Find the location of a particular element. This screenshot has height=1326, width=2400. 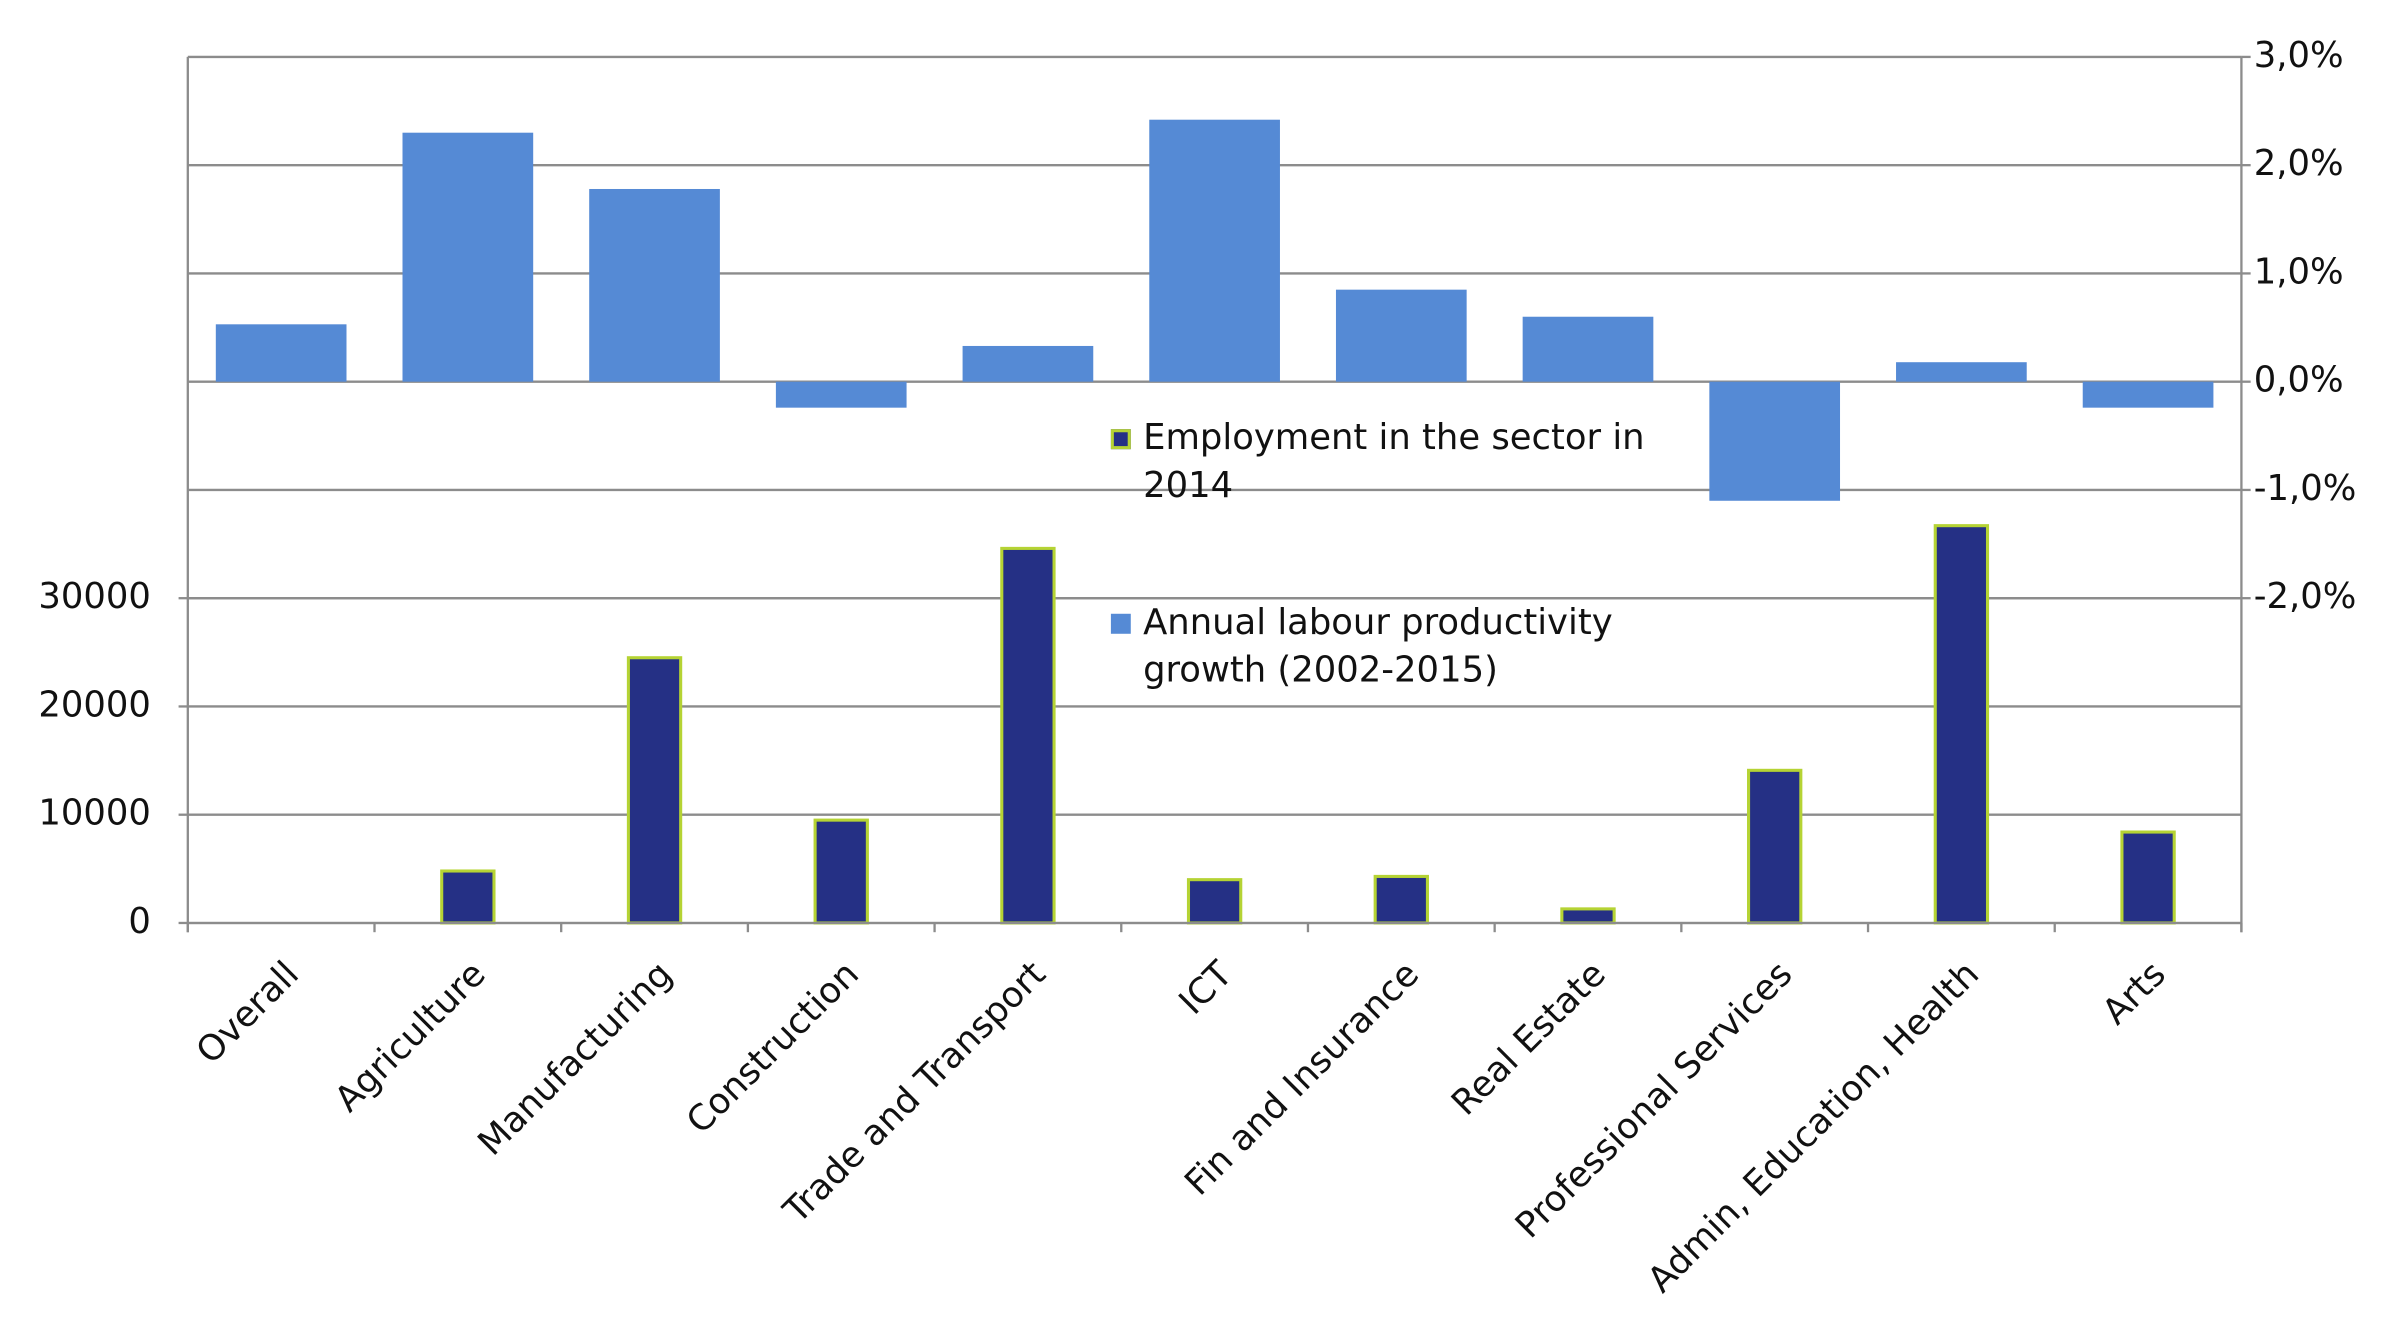

y-tick-label: 0 is located at coordinates (139, 921).